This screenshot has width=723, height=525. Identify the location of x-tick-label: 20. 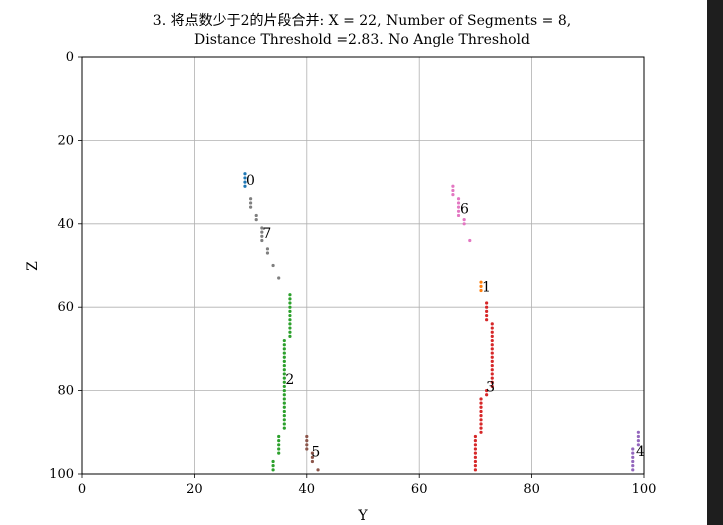
(194, 489).